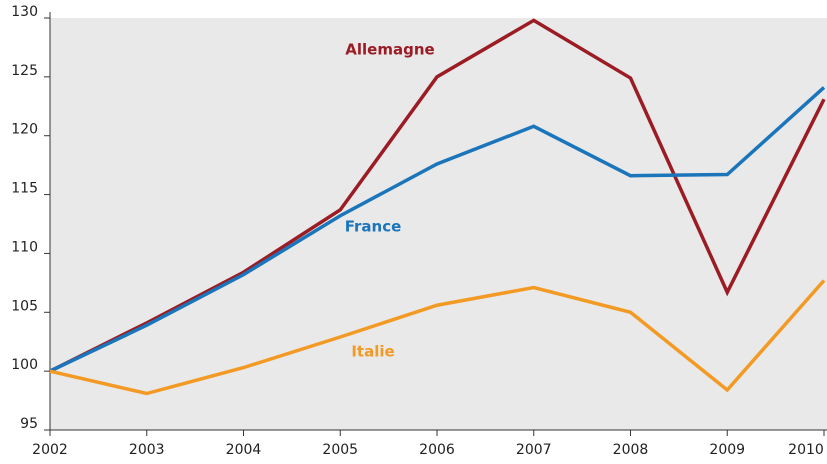  What do you see at coordinates (29, 424) in the screenshot?
I see `y-tick-label: 95` at bounding box center [29, 424].